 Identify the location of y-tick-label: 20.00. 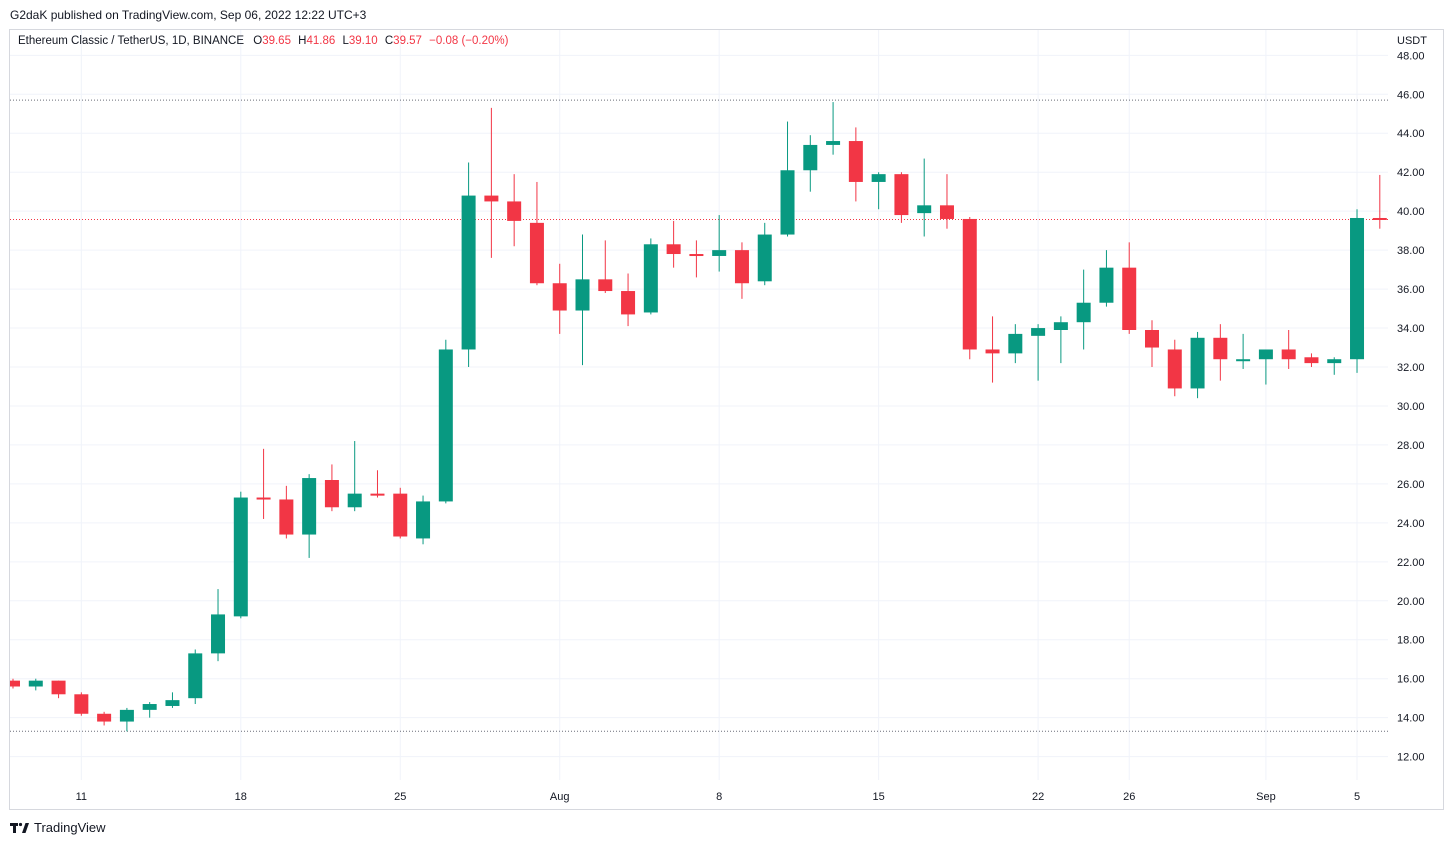
(1411, 602).